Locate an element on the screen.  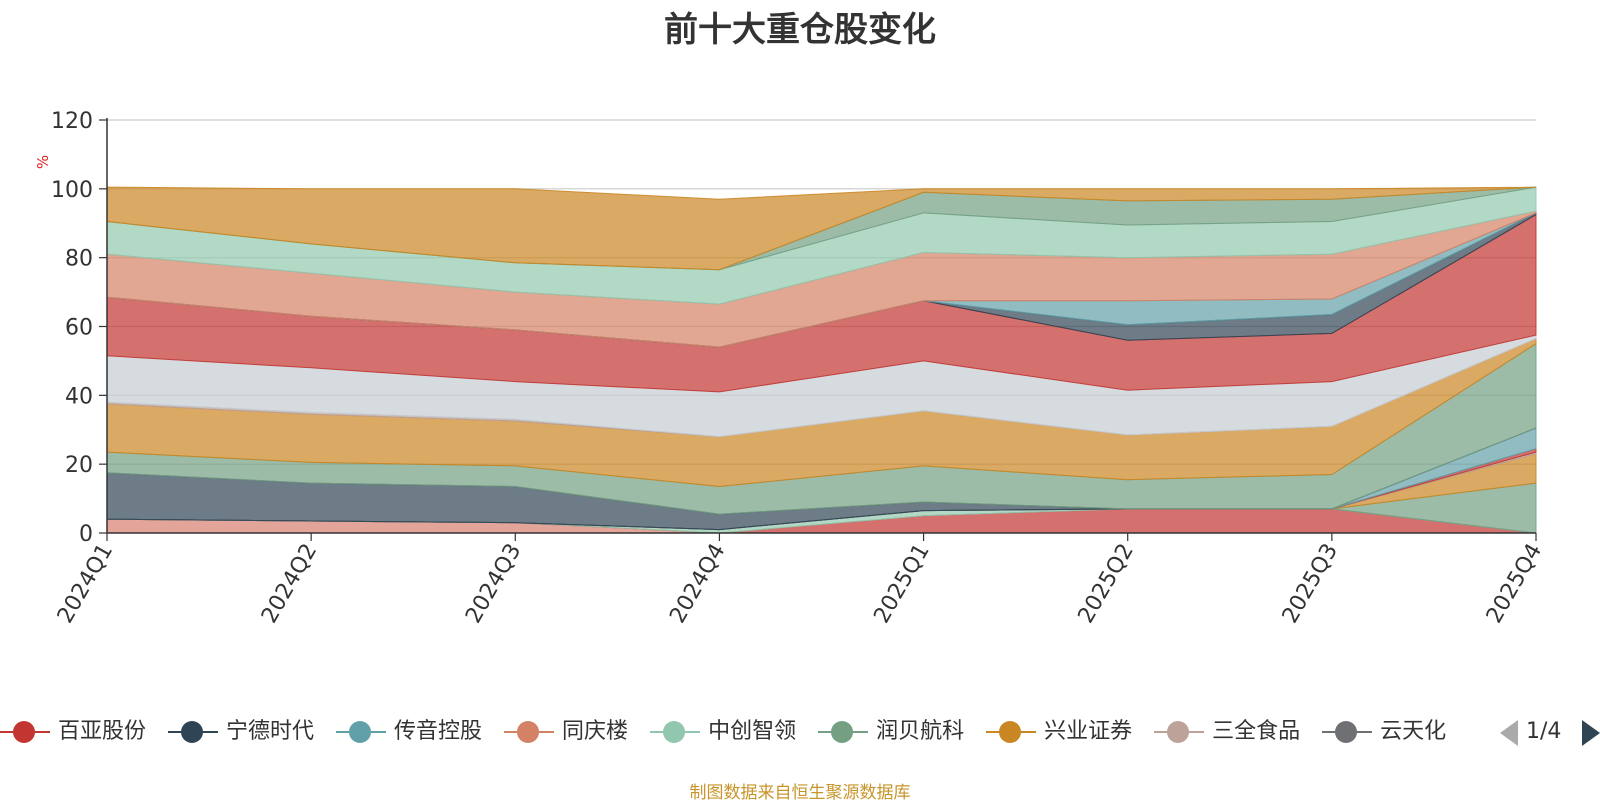
y-tick-label: 40 is located at coordinates (79, 396).